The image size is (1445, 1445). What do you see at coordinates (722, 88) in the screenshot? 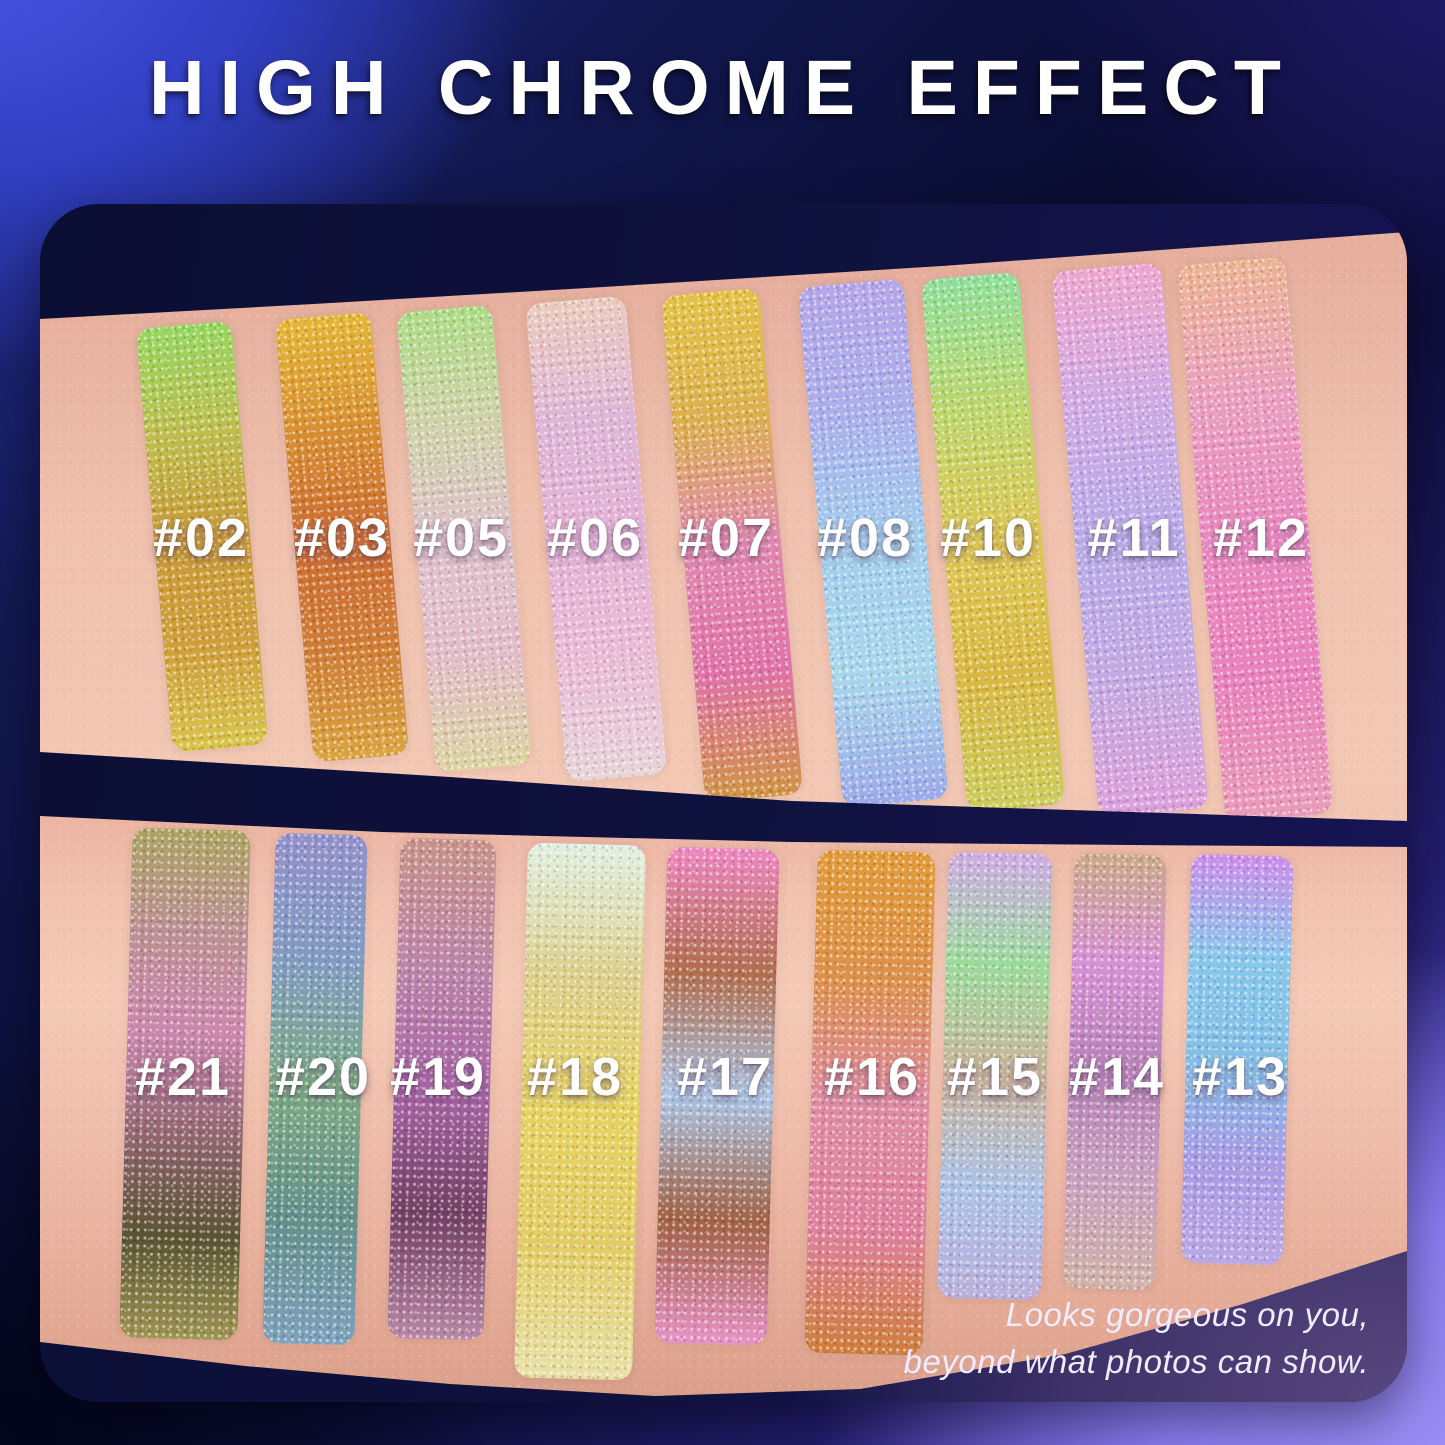
I see `headline: HIGH CHROME EFFECT` at bounding box center [722, 88].